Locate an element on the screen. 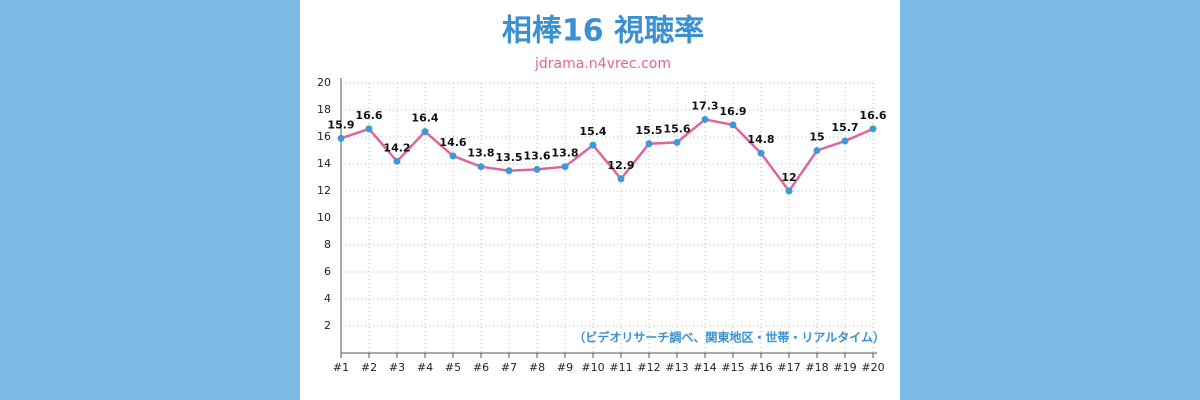 The image size is (1200, 400). x-tick-label: #12 is located at coordinates (648, 367).